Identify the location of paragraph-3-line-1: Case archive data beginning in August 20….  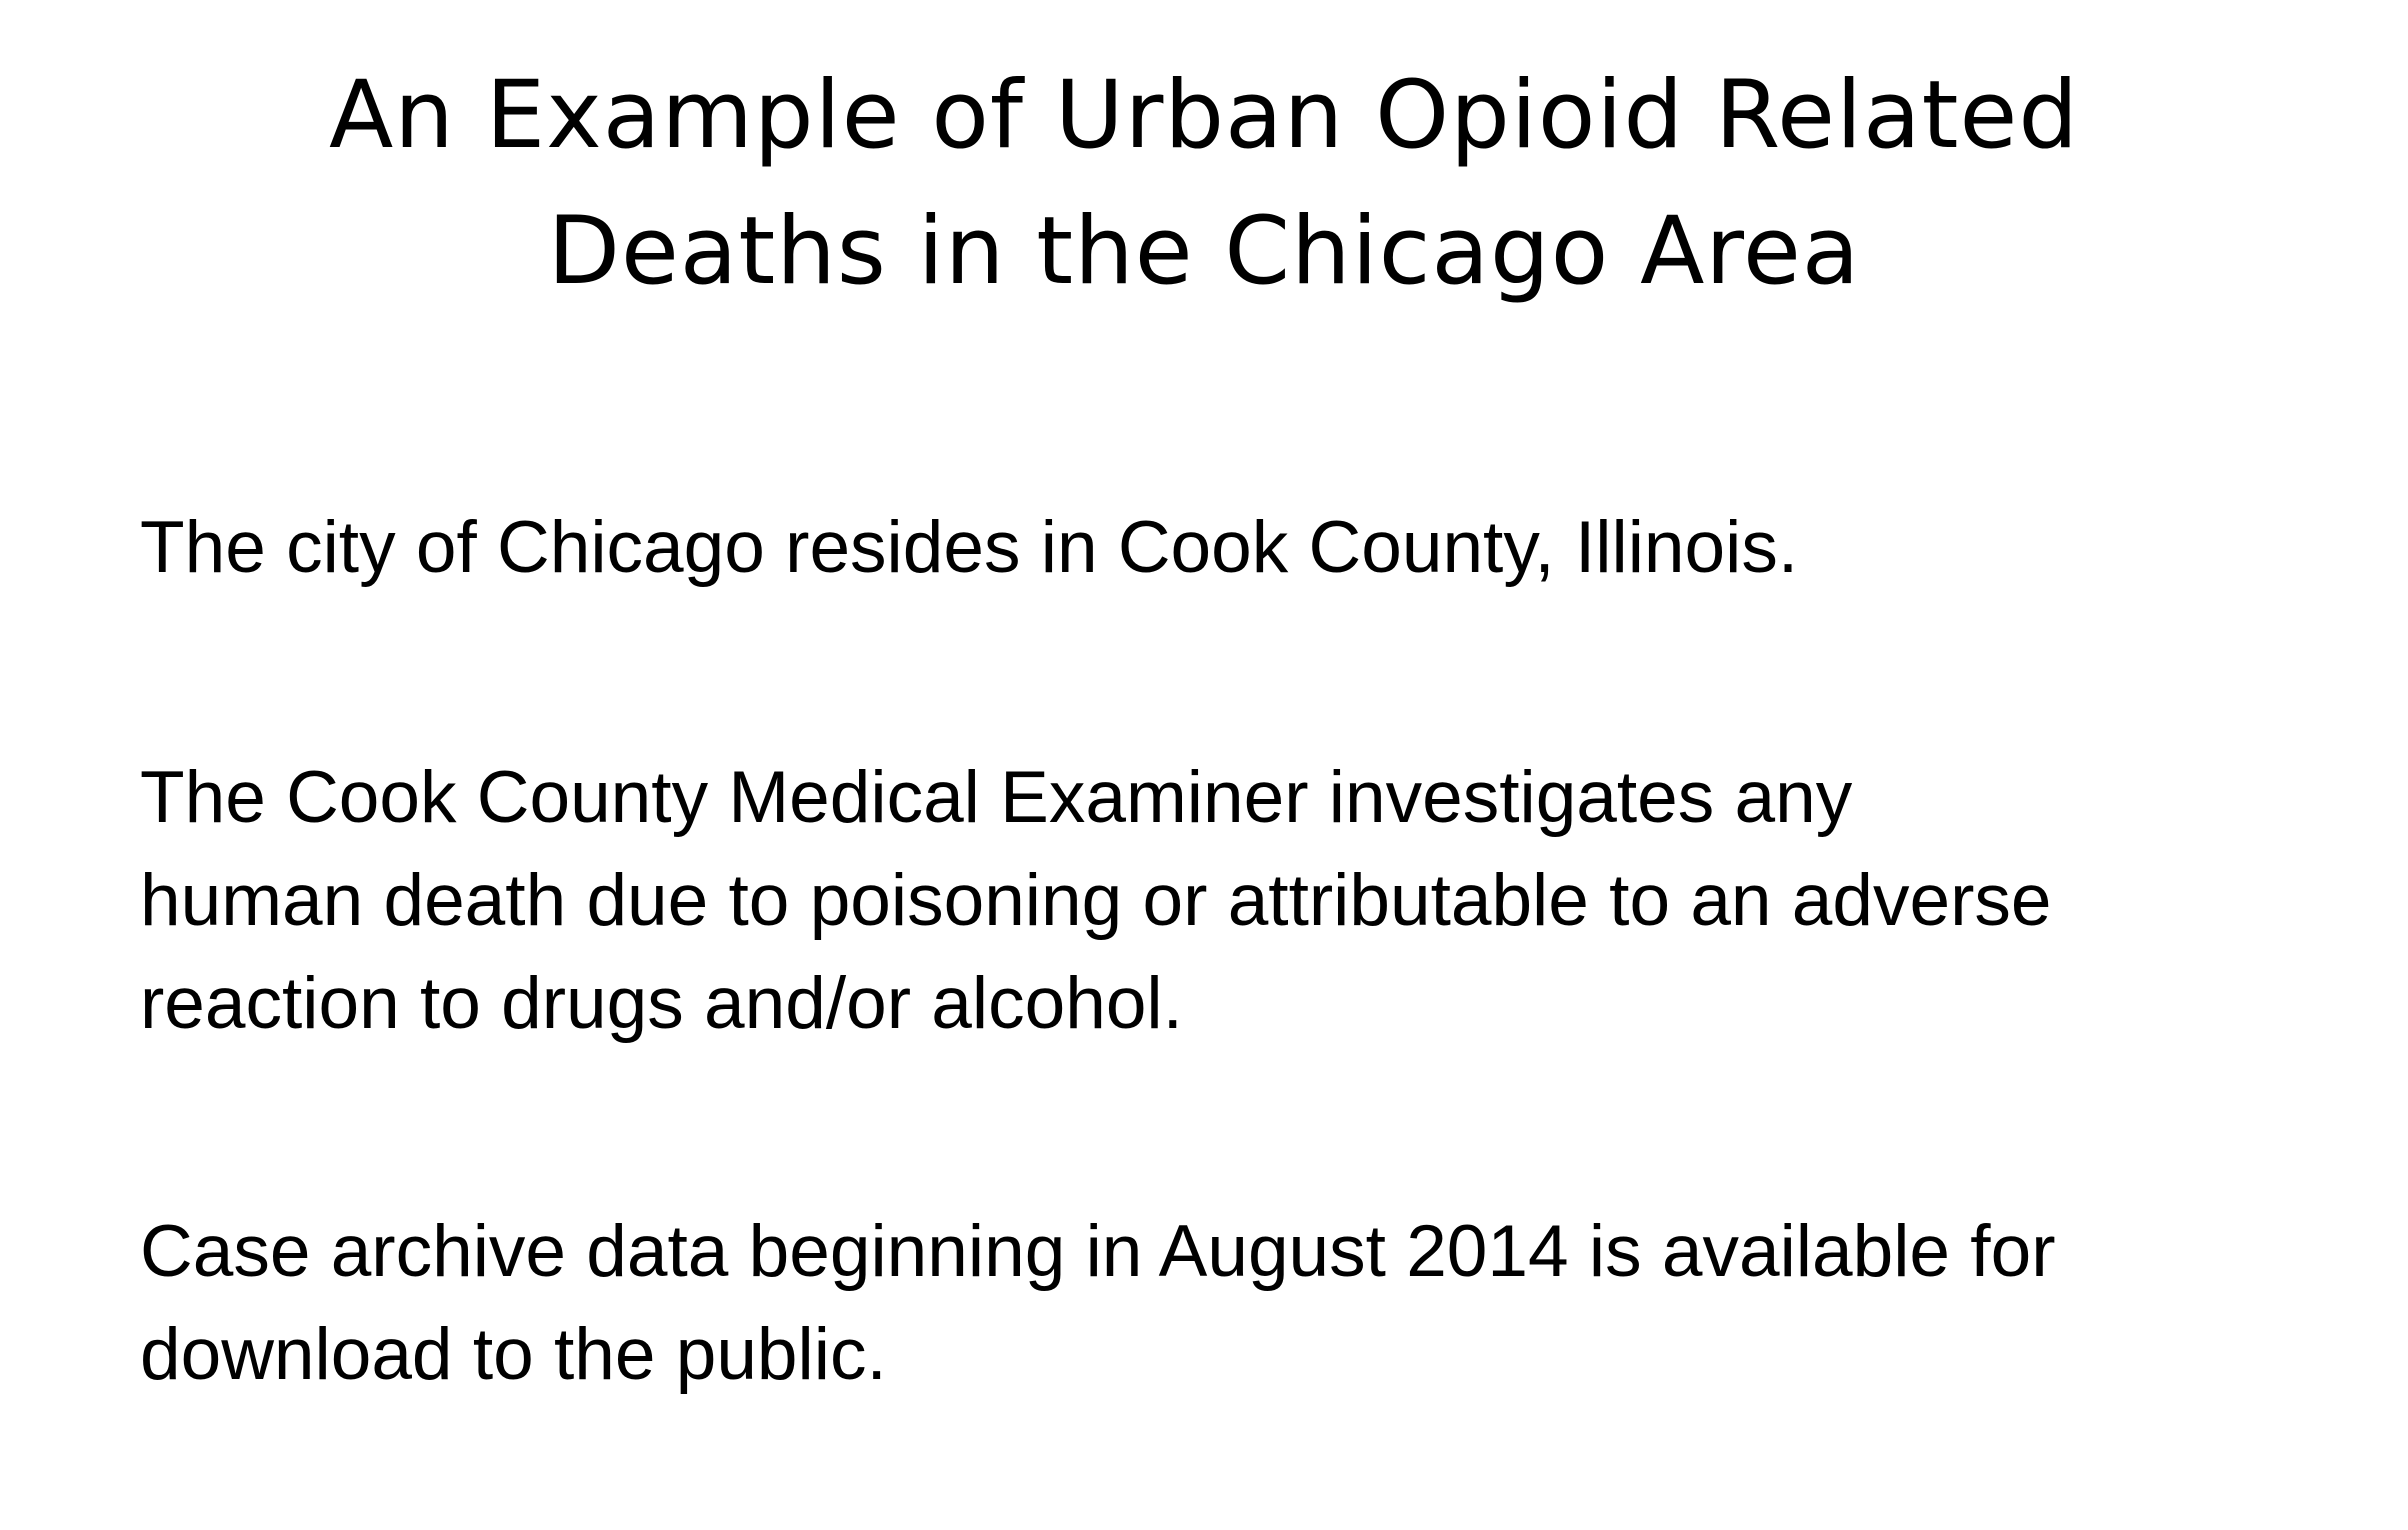
(1098, 1251).